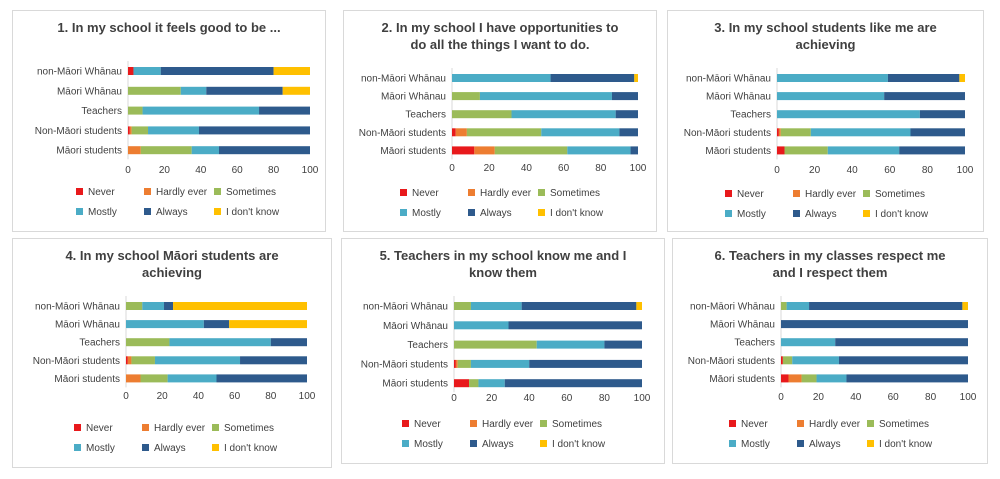 The image size is (1000, 479). Describe the element at coordinates (89, 91) in the screenshot. I see `category-label: Māori Whānau` at that location.